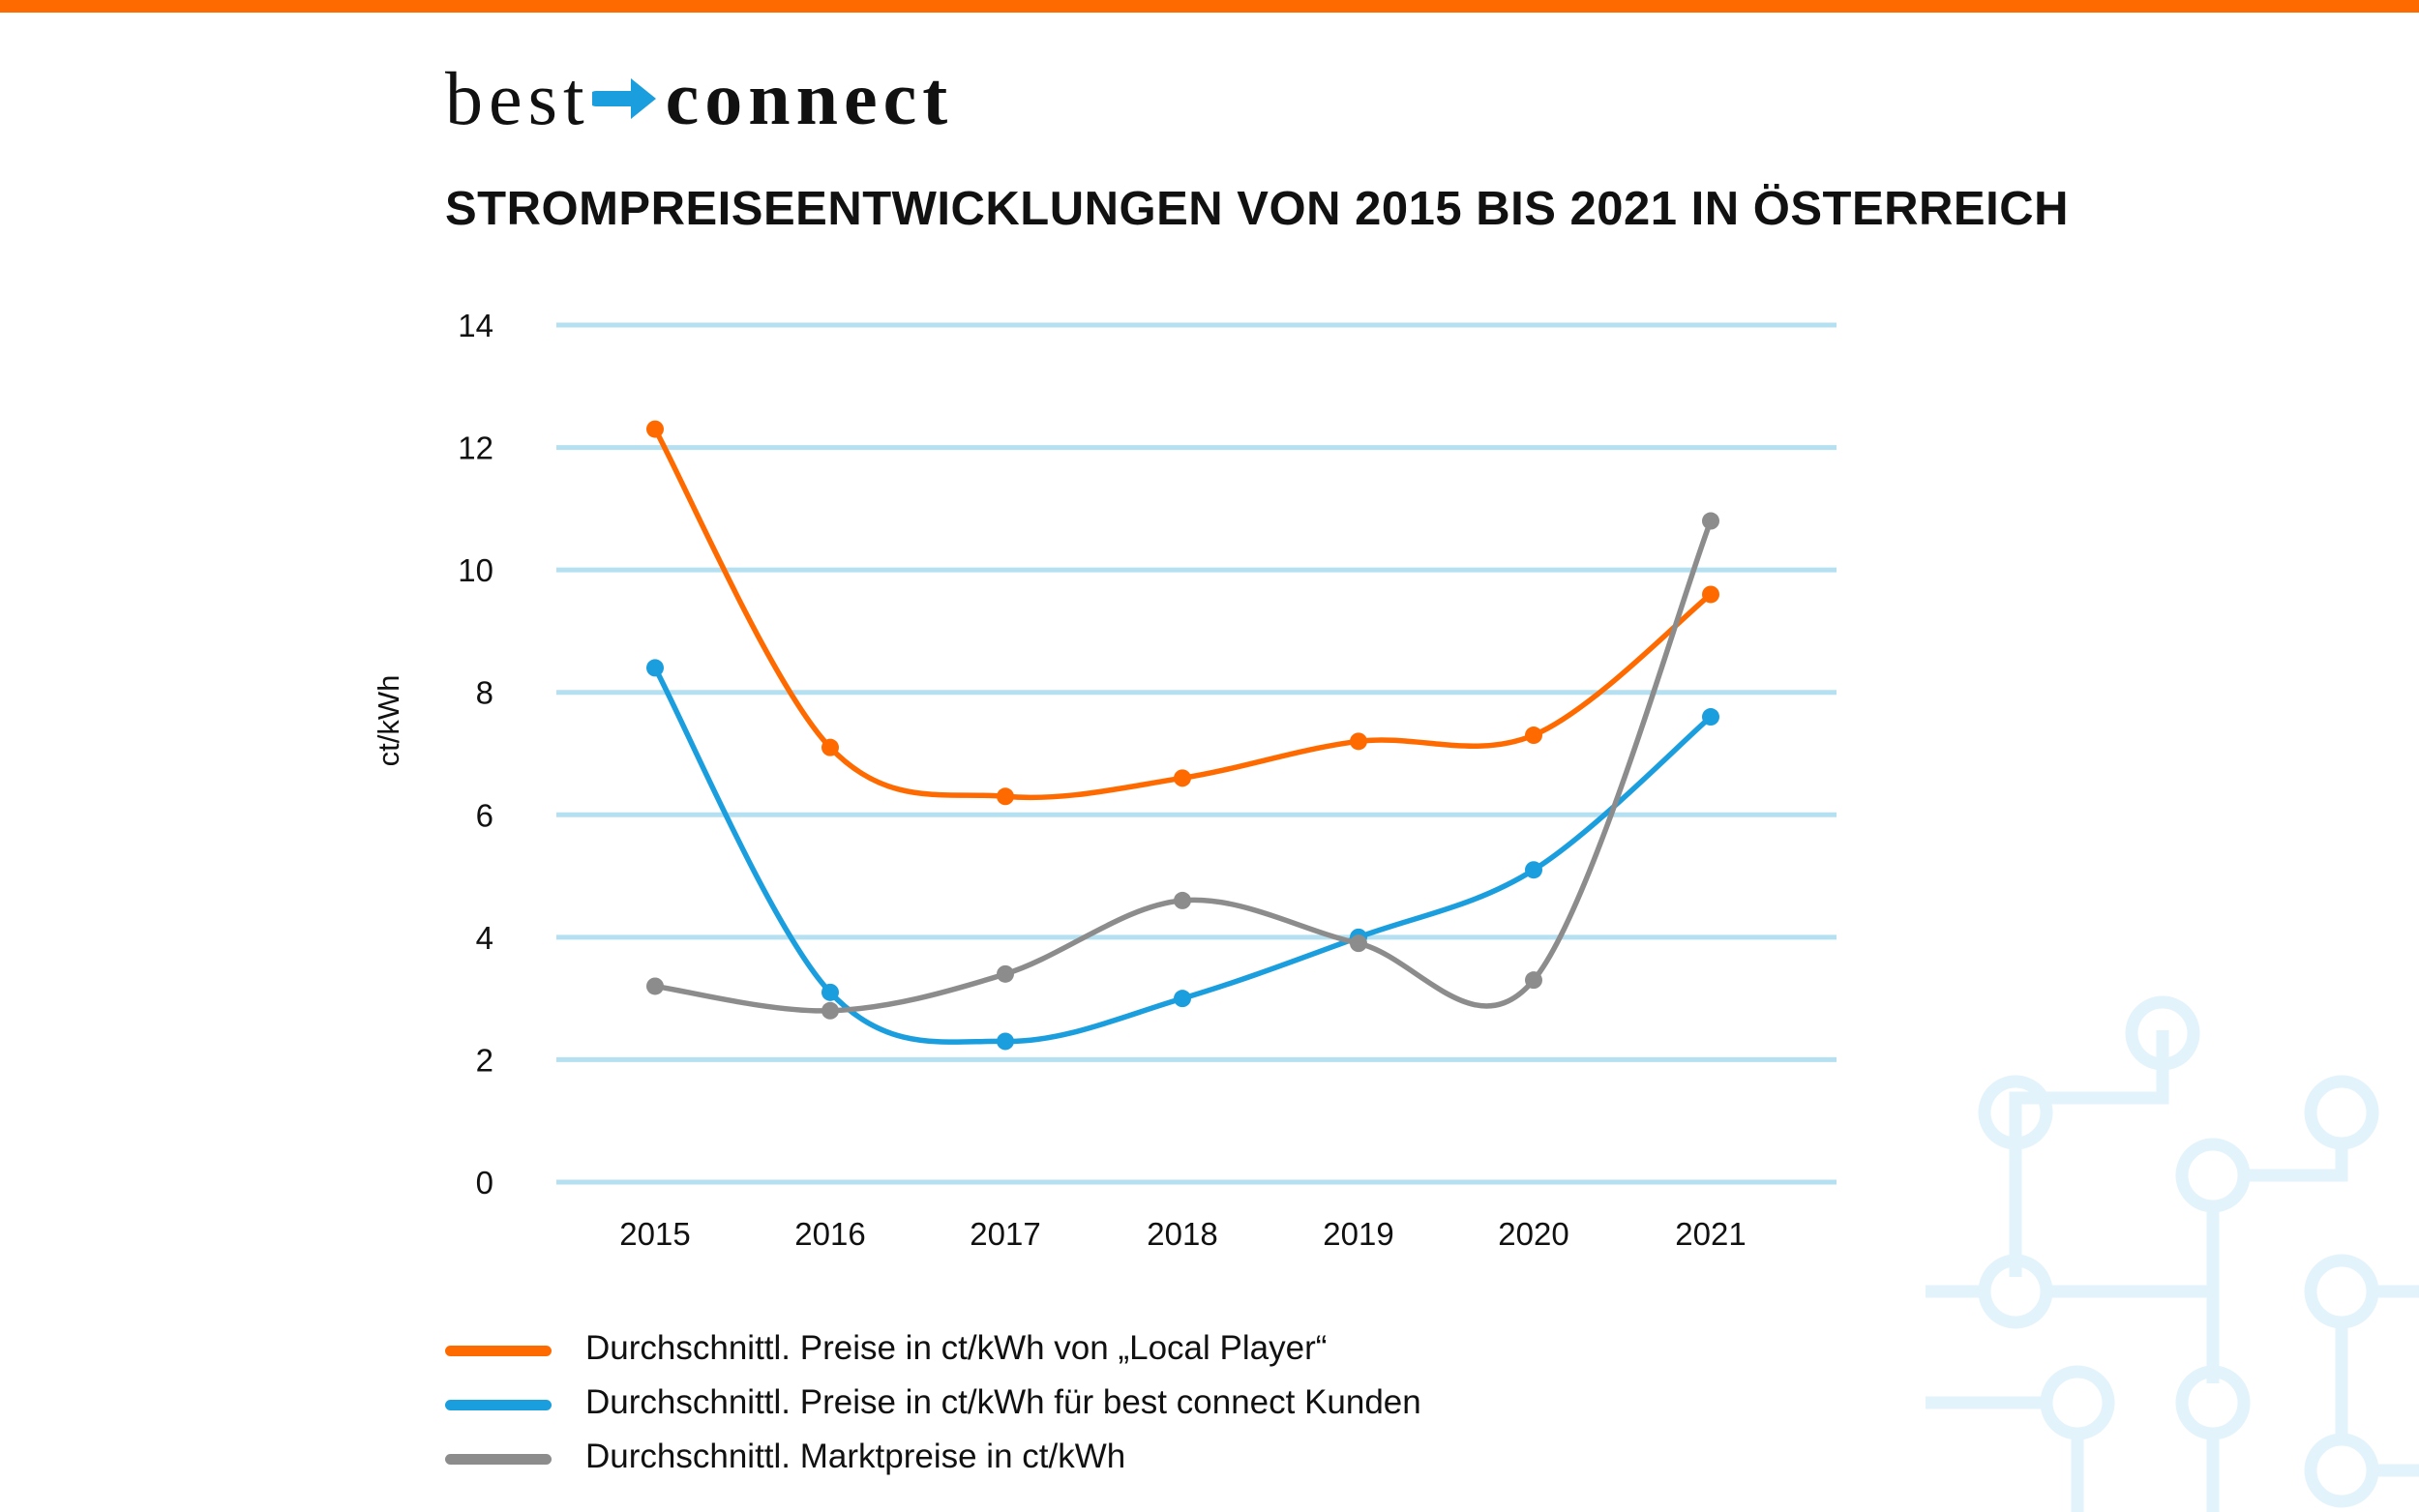  What do you see at coordinates (809, 98) in the screenshot?
I see `brand-word-connect: connect` at bounding box center [809, 98].